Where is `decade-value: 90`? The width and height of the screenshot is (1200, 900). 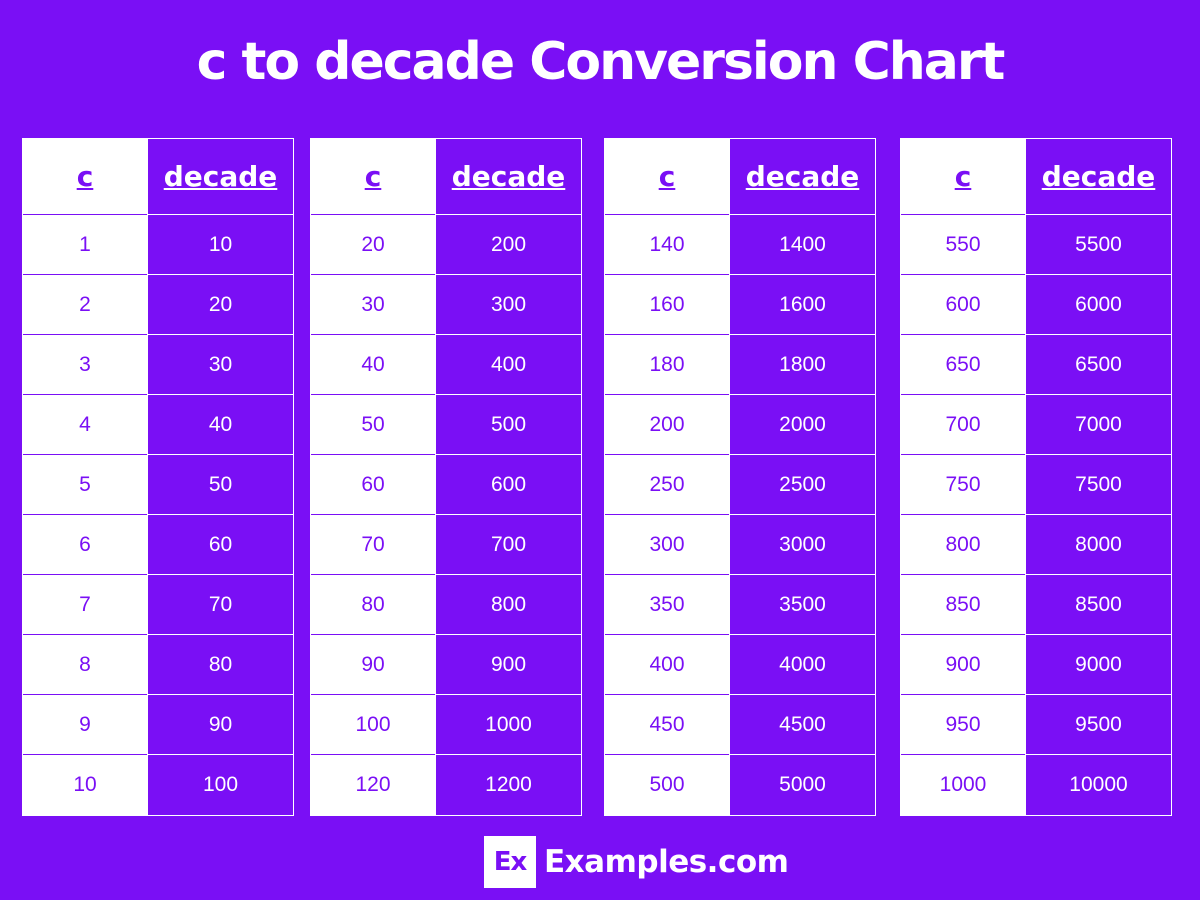 decade-value: 90 is located at coordinates (220, 725).